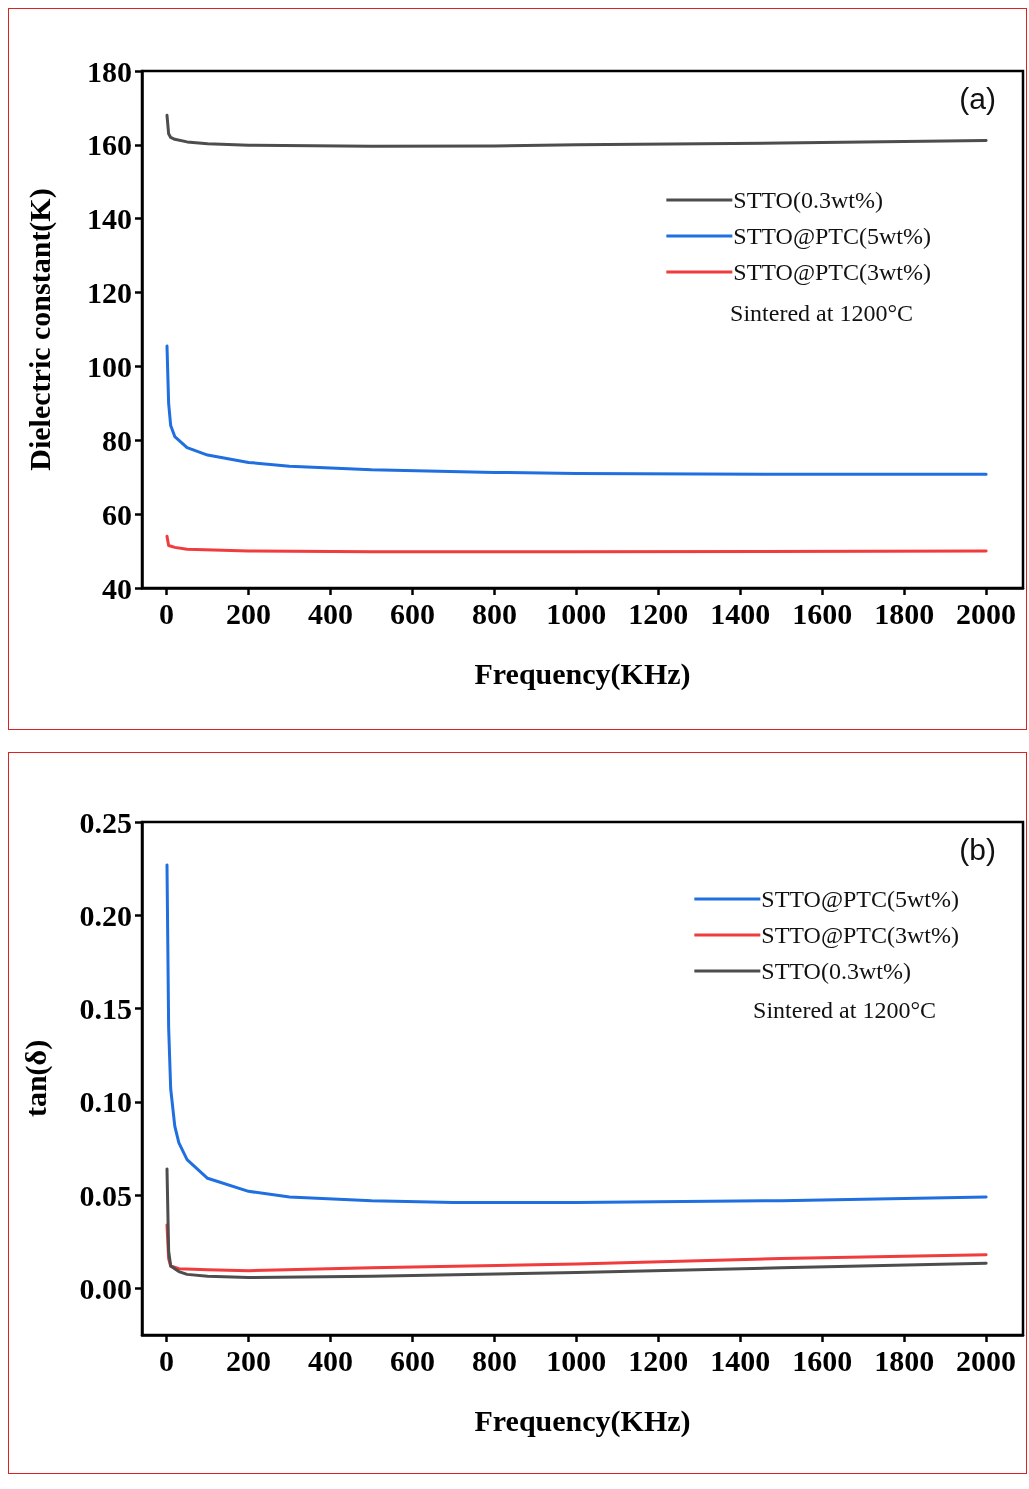 This screenshot has height=1489, width=1029. I want to click on annotation: (b), so click(978, 849).